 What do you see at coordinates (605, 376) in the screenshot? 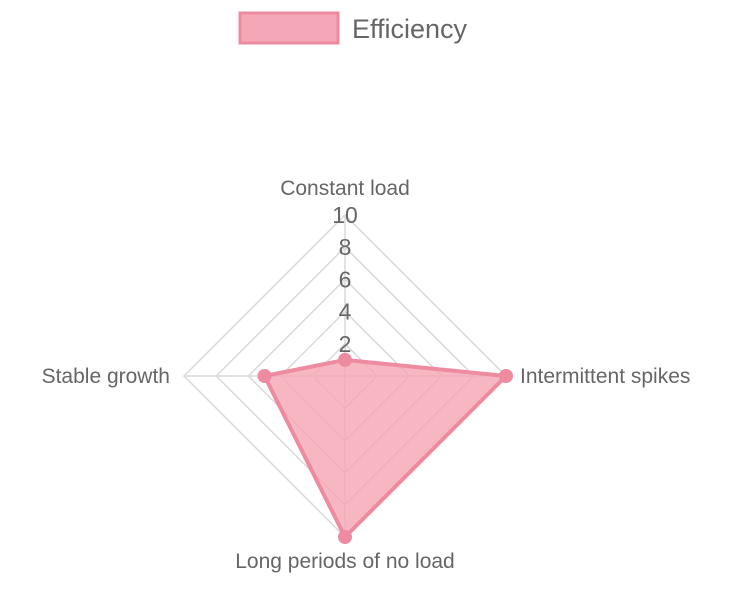
I see `category-label-1: Intermittent spikes` at bounding box center [605, 376].